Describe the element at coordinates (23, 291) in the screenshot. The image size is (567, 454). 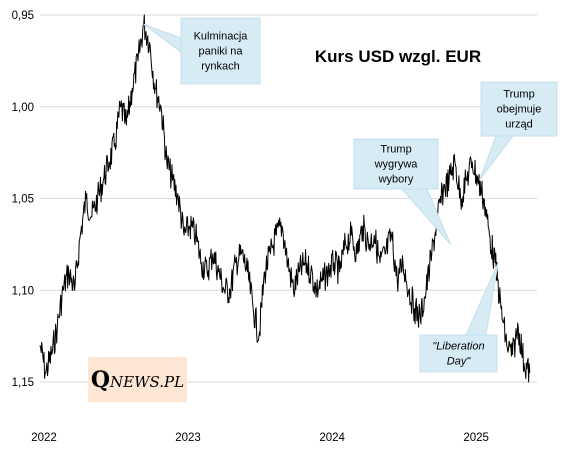
I see `y-tick-label: 1,10` at that location.